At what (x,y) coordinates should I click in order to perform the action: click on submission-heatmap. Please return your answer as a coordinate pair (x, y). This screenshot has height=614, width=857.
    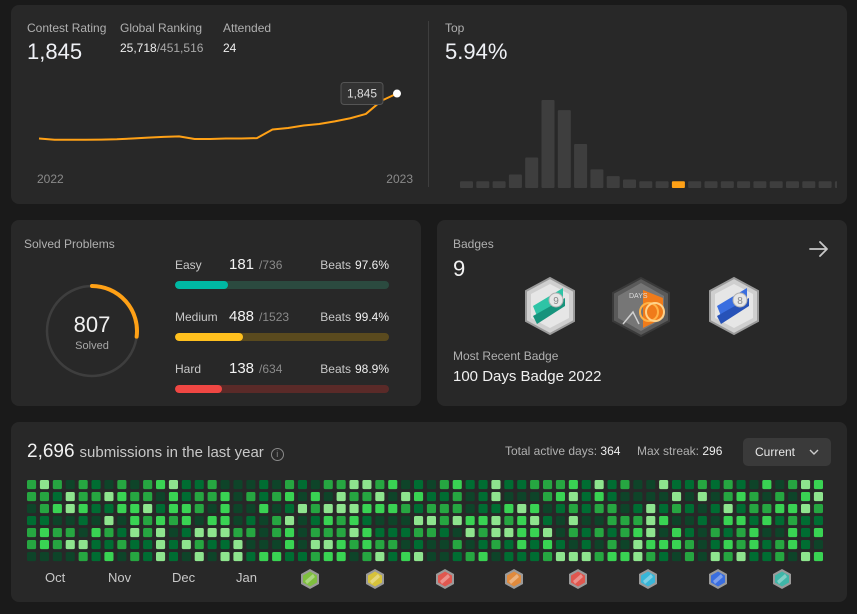
    Looking at the image, I should click on (431, 522).